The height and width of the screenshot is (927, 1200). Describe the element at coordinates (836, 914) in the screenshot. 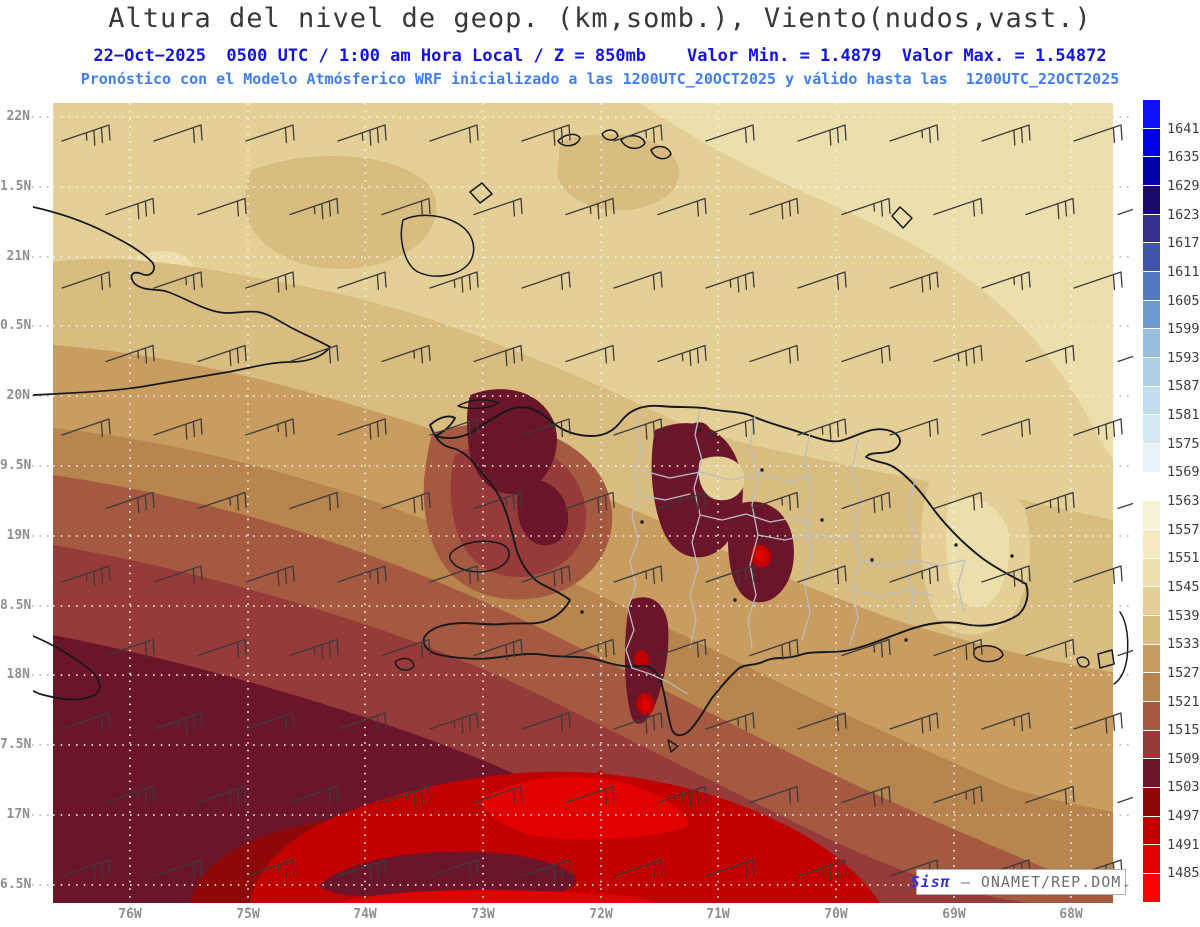

I see `x-tick-label: 70W` at that location.